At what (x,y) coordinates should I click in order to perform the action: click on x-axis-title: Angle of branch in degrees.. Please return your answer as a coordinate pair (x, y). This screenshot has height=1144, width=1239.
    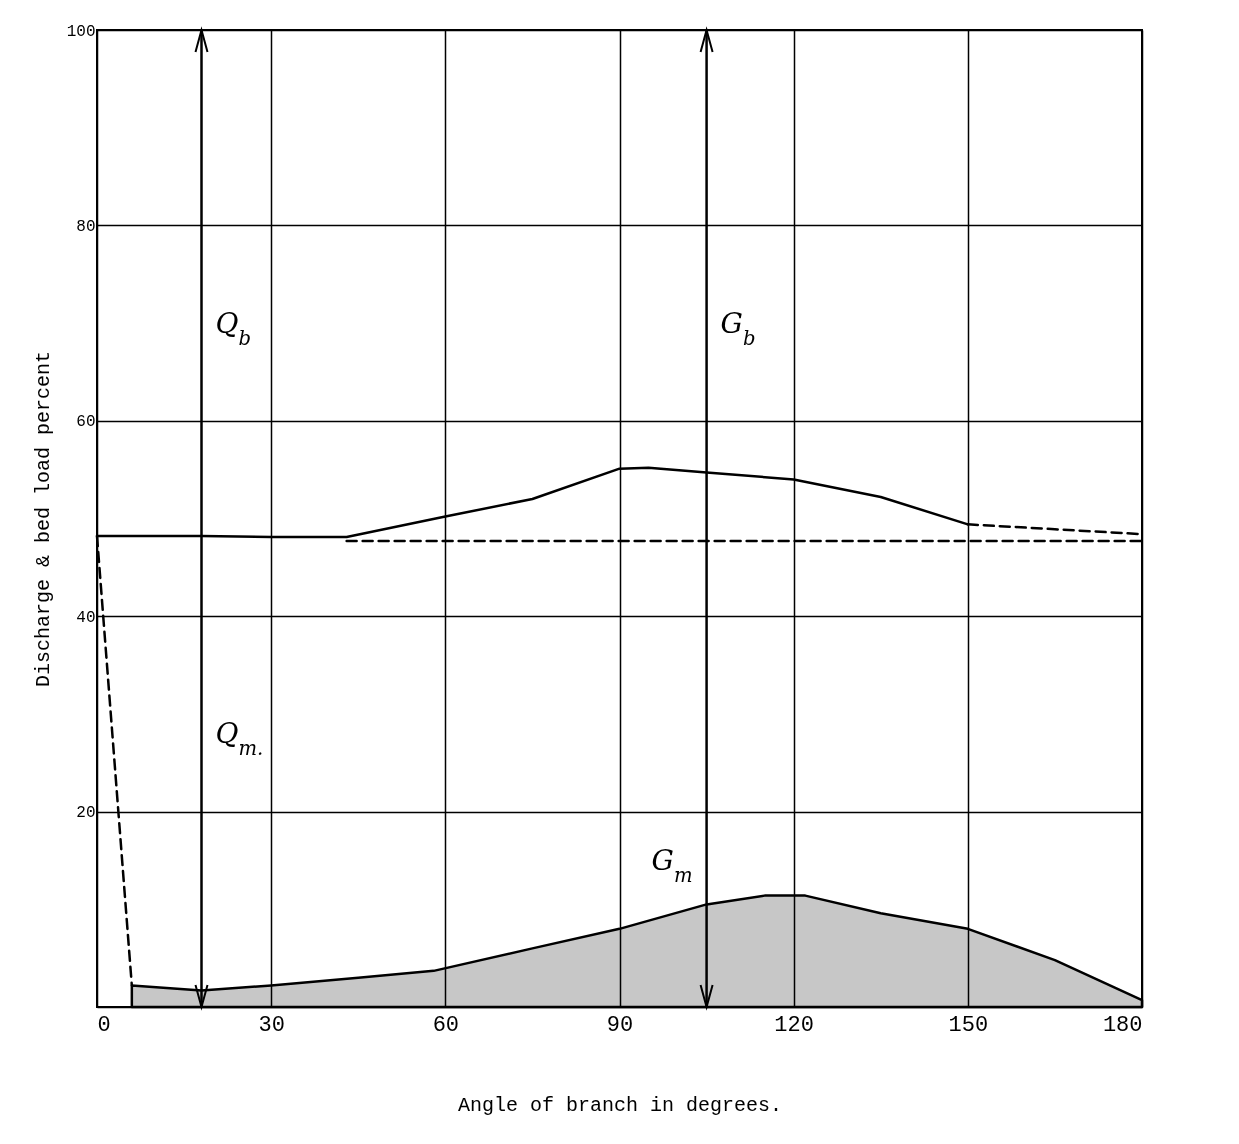
    Looking at the image, I should click on (620, 1105).